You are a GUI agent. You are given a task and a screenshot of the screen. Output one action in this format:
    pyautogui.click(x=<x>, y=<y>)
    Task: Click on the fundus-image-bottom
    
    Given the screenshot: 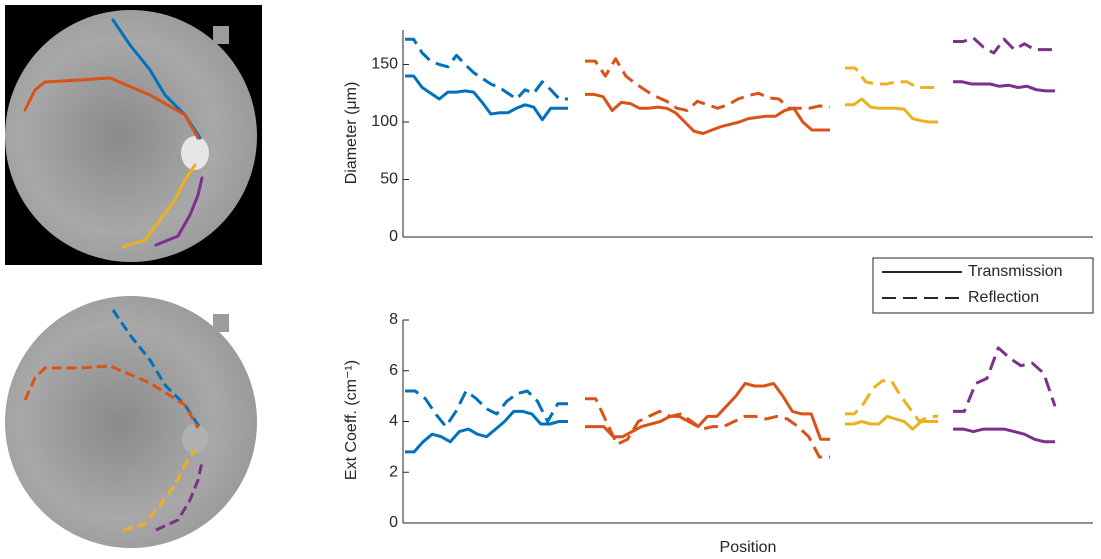 What is the action you would take?
    pyautogui.click(x=133, y=421)
    